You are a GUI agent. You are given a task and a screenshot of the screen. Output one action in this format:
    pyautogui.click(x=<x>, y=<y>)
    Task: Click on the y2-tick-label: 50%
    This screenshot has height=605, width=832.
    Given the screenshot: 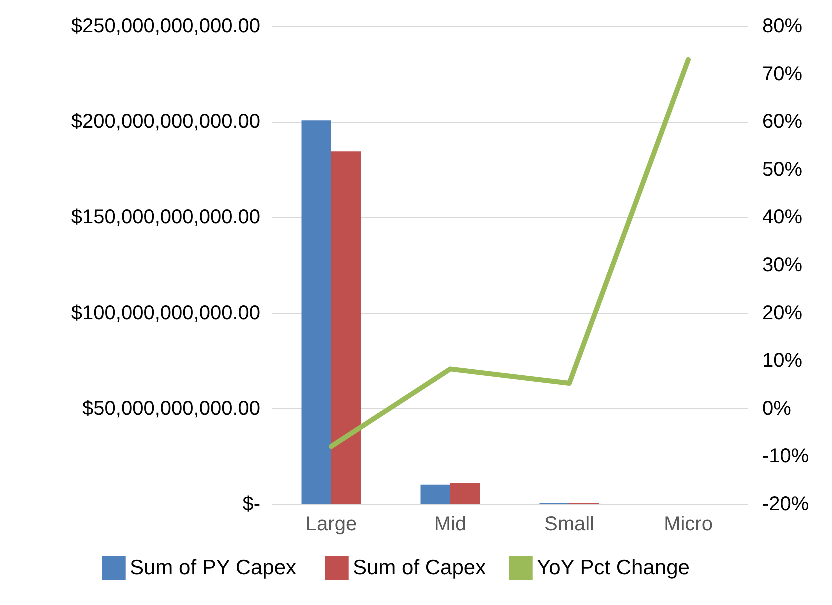 What is the action you would take?
    pyautogui.click(x=782, y=169)
    